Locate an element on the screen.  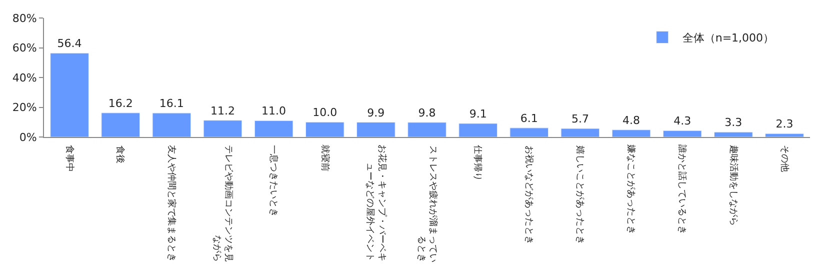
data-label: 5.7 is located at coordinates (580, 119).